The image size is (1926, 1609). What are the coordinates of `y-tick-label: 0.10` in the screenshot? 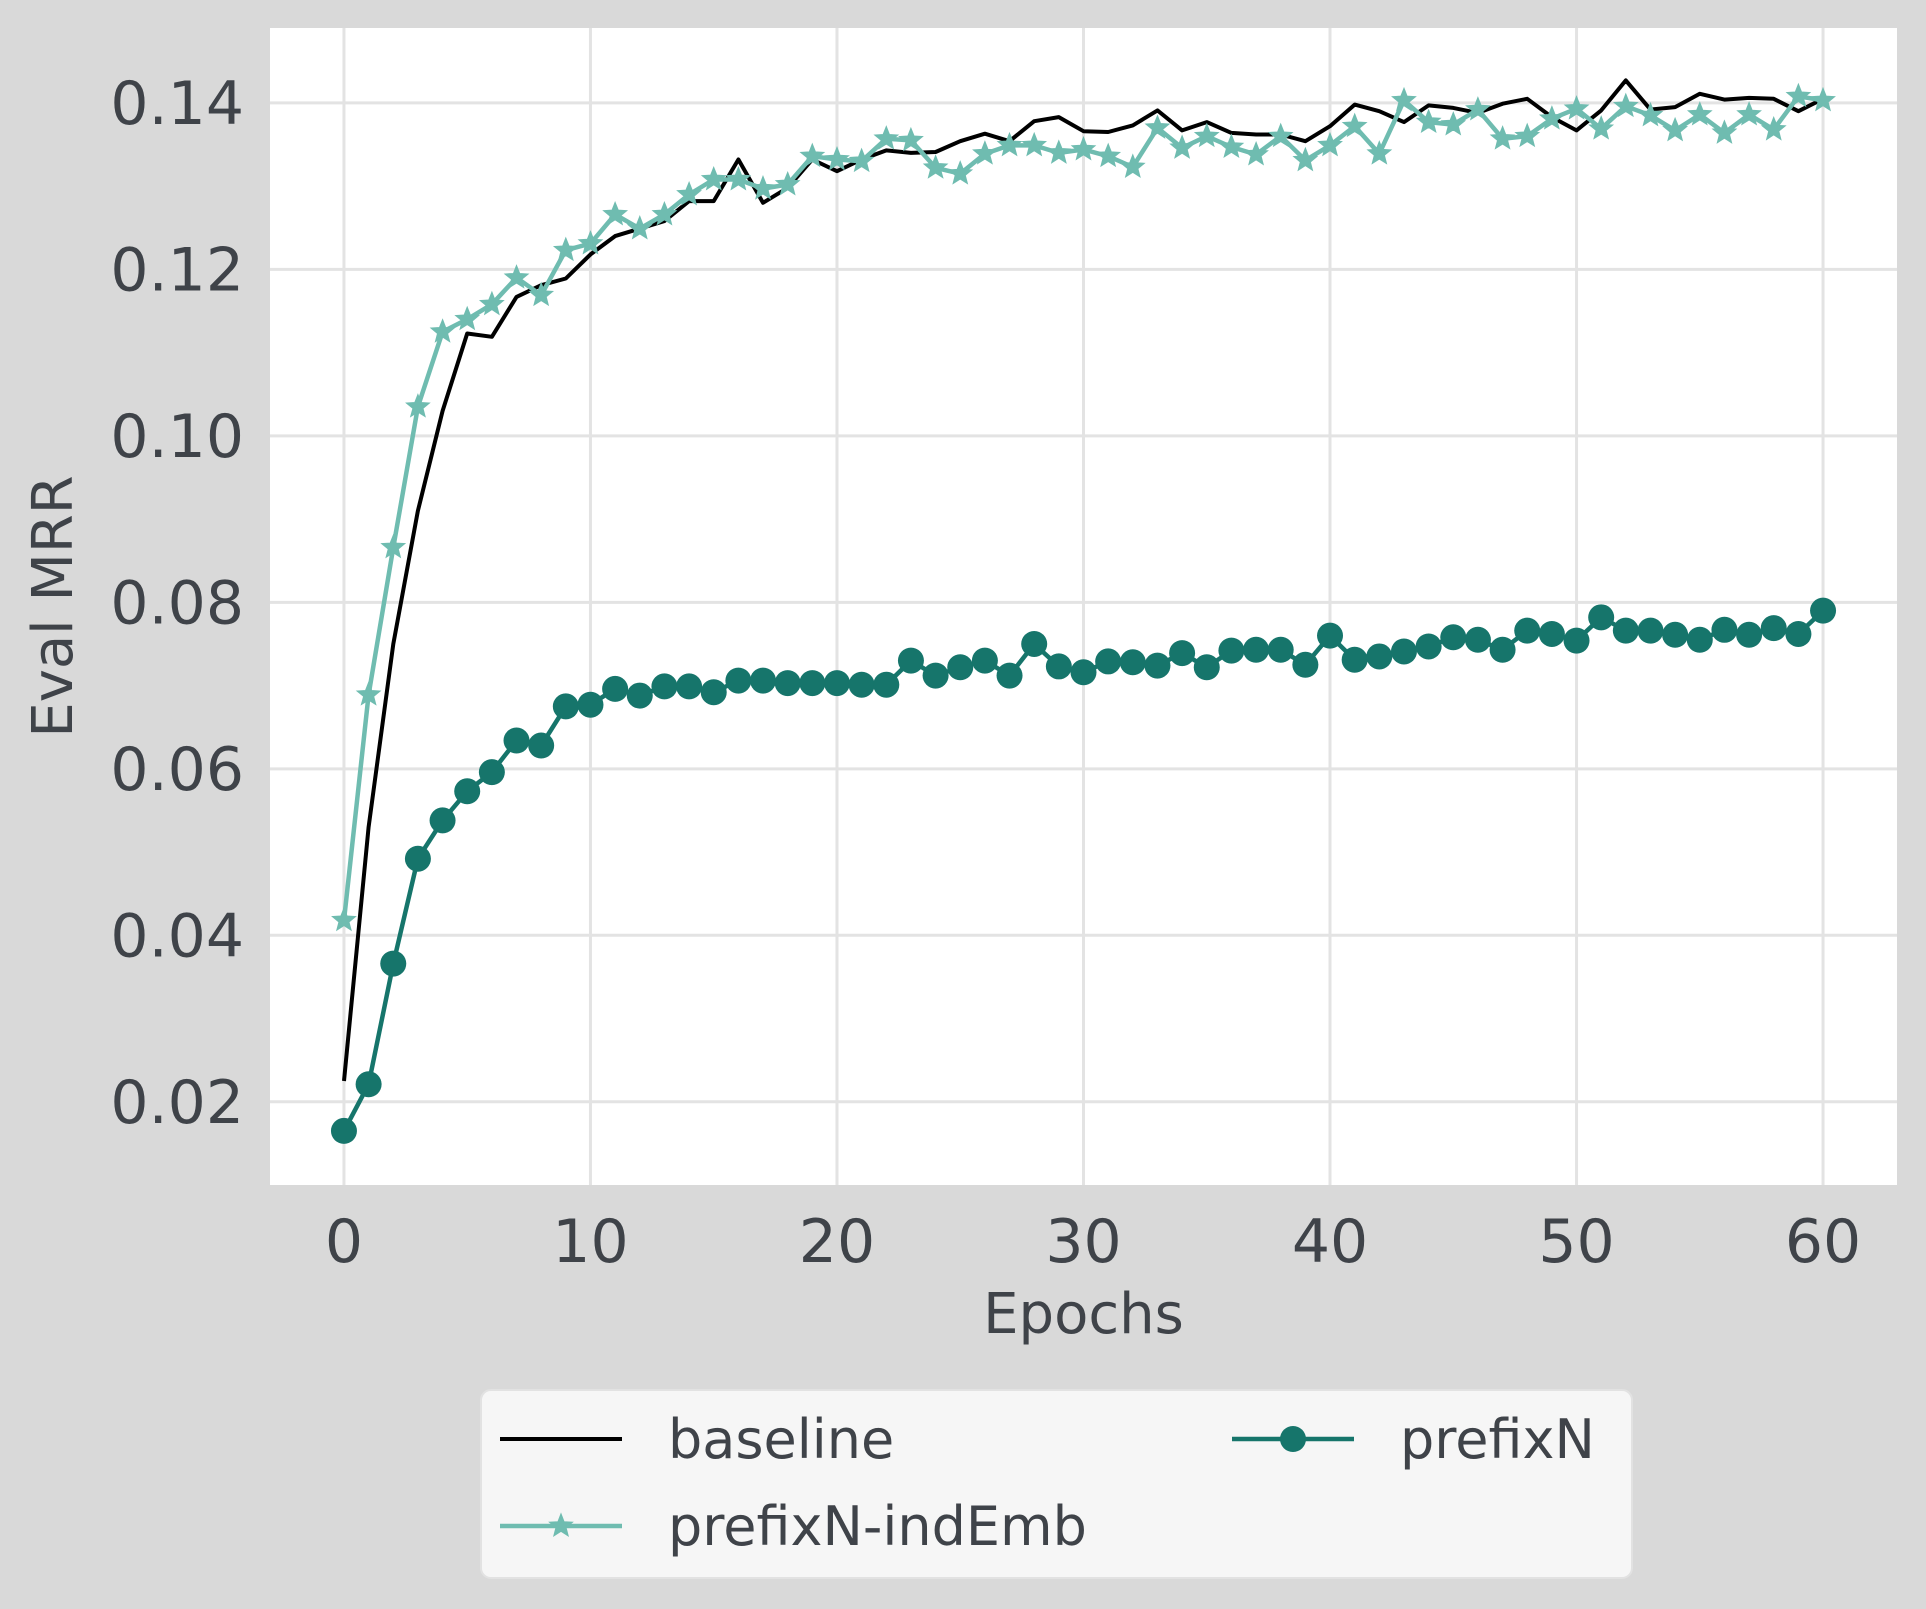 It's located at (177, 437).